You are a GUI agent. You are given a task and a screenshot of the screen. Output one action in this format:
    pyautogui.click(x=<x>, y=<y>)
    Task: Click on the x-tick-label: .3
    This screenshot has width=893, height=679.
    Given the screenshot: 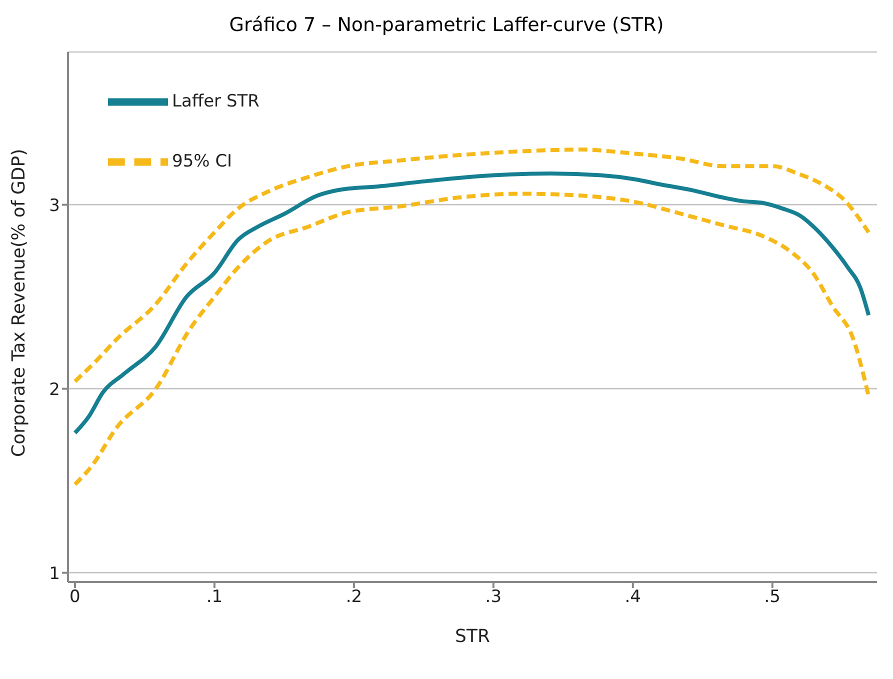 What is the action you would take?
    pyautogui.click(x=493, y=597)
    